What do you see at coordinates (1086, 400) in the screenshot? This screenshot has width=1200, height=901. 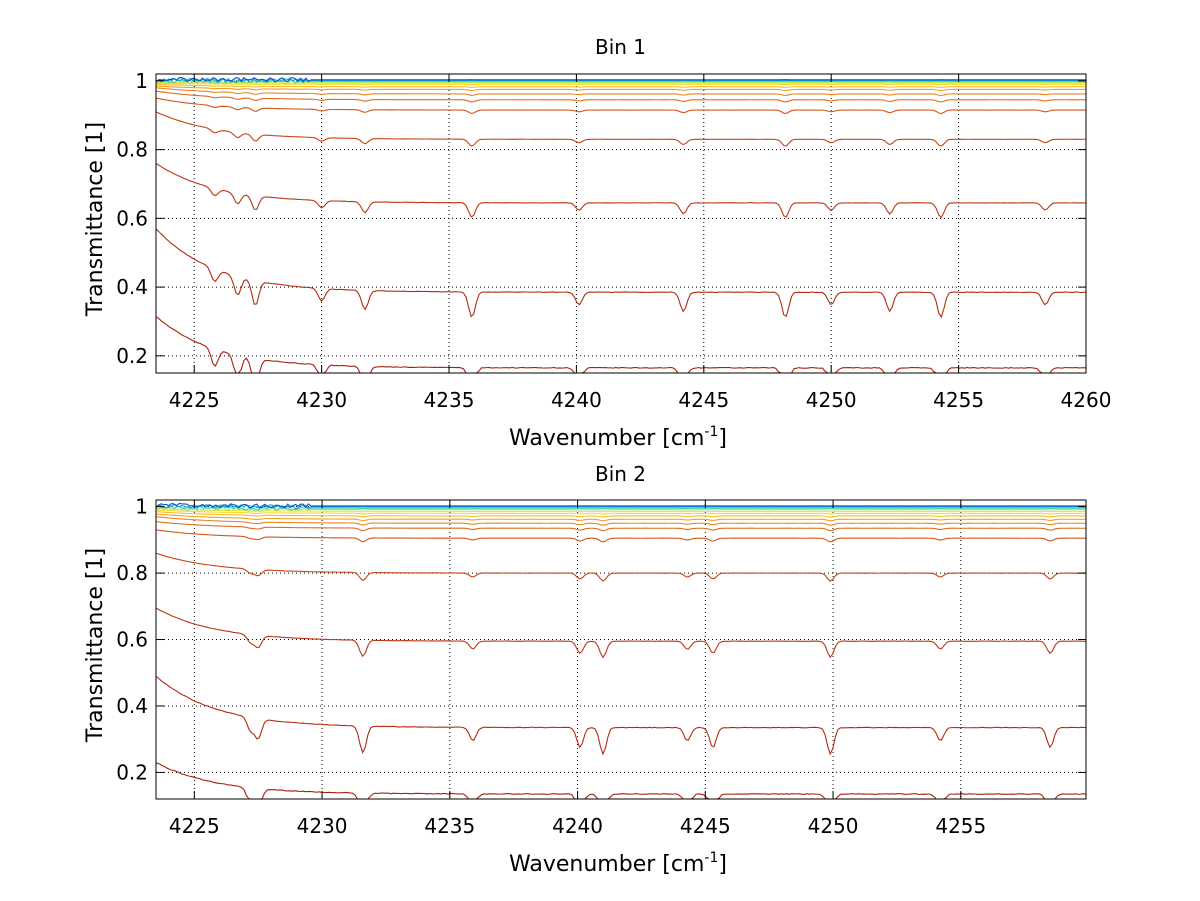 I see `x-tick-label: 4260` at bounding box center [1086, 400].